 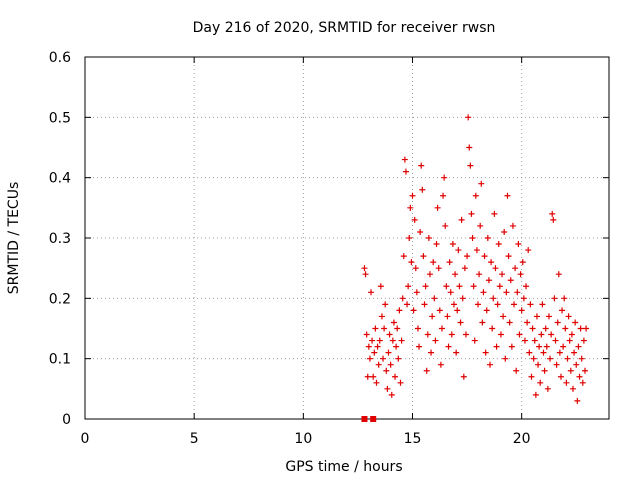 I want to click on x-tick-label: 10, so click(x=303, y=439).